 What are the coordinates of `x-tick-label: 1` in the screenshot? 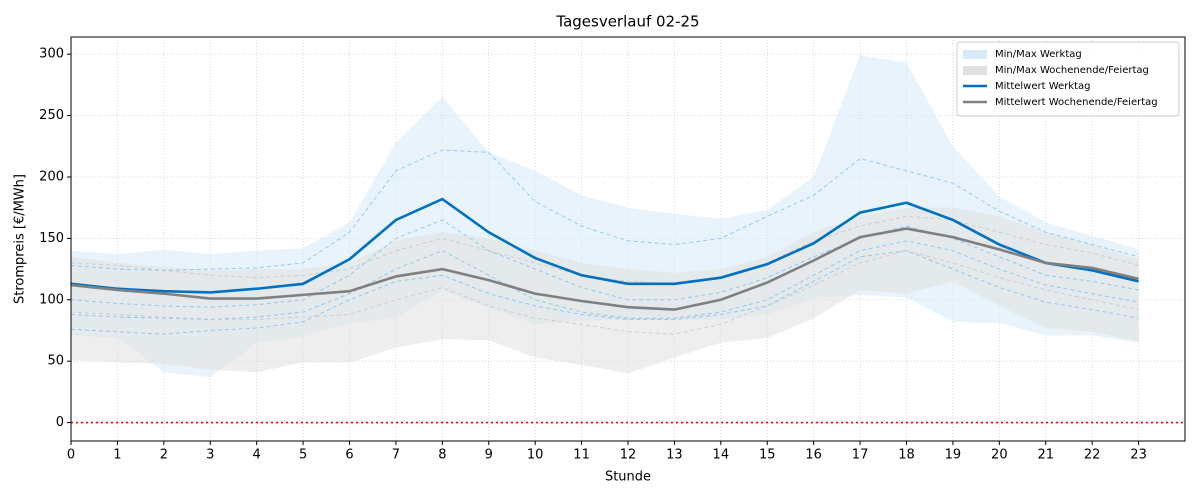 It's located at (117, 455).